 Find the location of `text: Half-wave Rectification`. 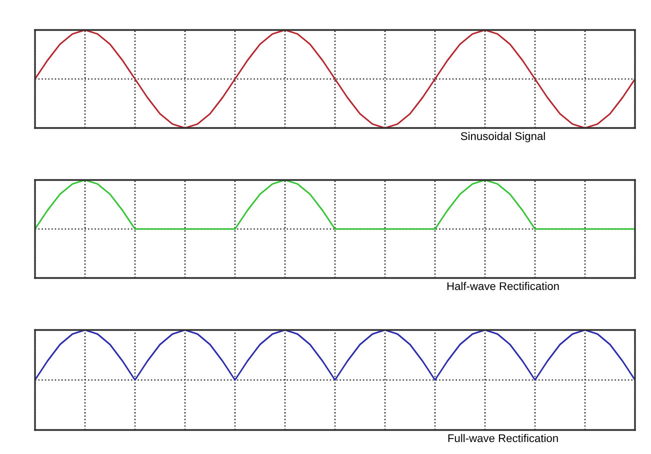

text: Half-wave Rectification is located at coordinates (503, 286).